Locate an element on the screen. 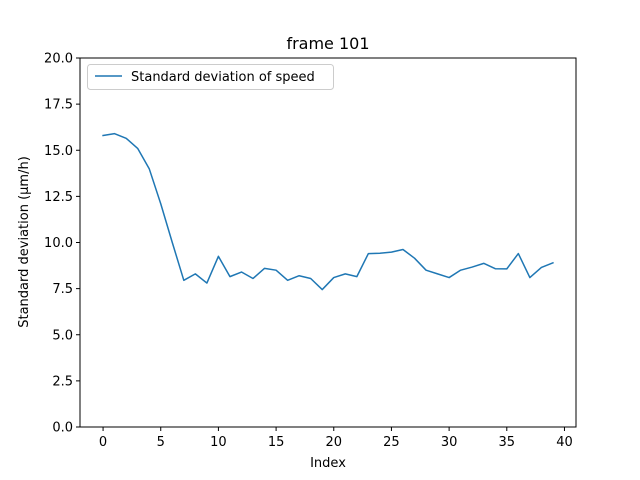 This screenshot has height=480, width=640. y-tick-label: 12.5 is located at coordinates (58, 197).